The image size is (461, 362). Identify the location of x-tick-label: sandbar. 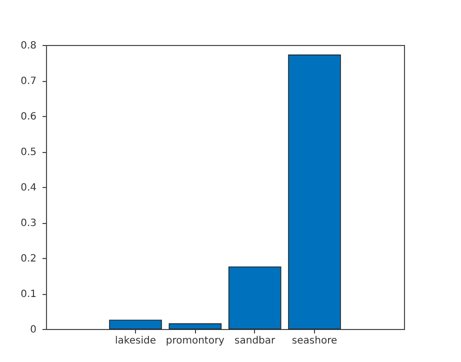
(255, 341).